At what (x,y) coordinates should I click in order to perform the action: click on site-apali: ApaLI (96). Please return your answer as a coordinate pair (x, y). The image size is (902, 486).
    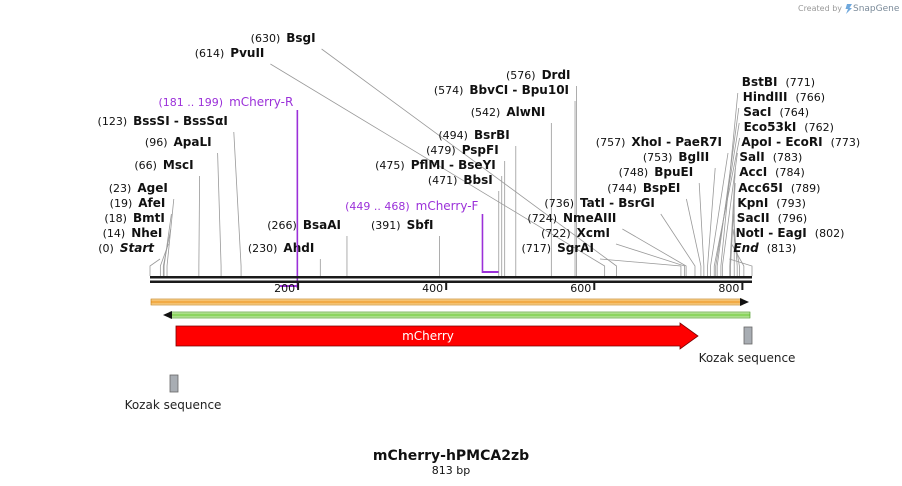
    Looking at the image, I should click on (178, 142).